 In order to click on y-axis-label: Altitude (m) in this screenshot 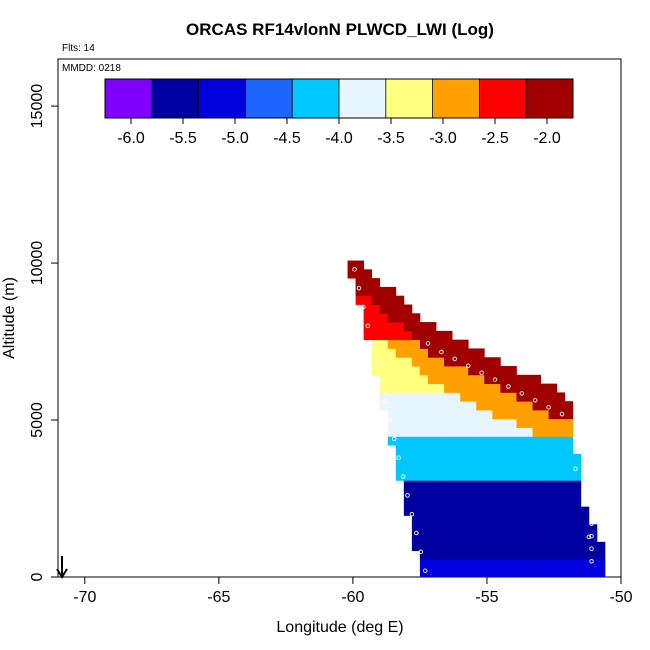, I will do `click(9, 318)`.